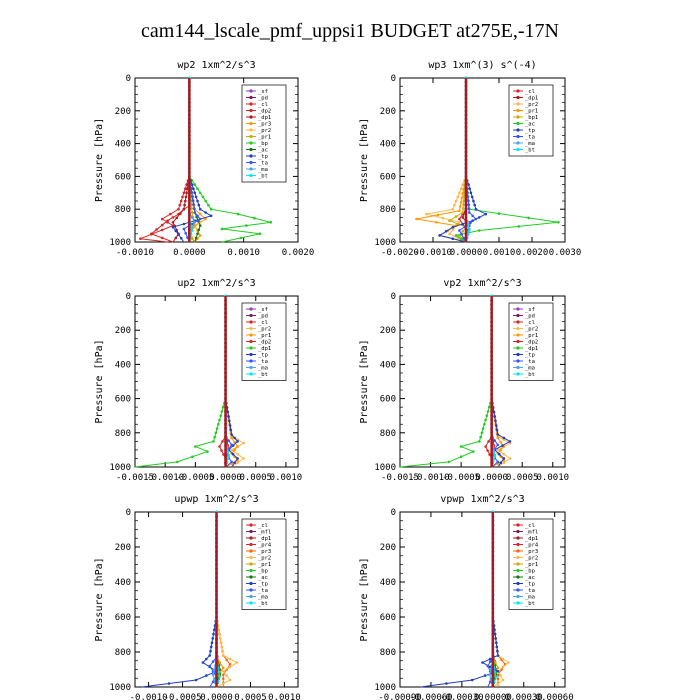 The image size is (700, 700). What do you see at coordinates (531, 343) in the screenshot?
I see `legend-label: _dp2` at bounding box center [531, 343].